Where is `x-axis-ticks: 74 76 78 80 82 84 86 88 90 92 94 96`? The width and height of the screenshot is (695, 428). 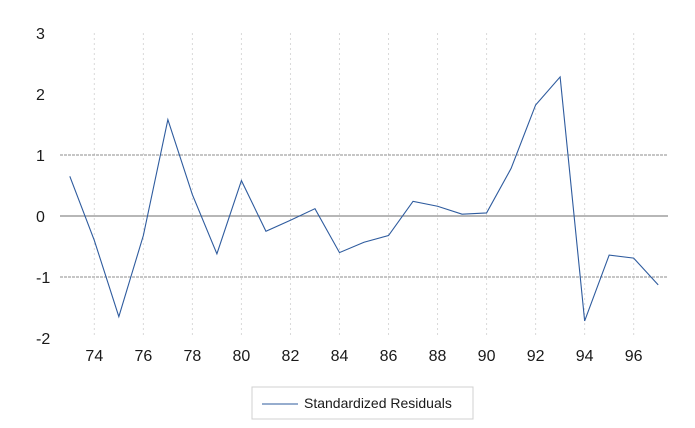
x-axis-ticks: 74 76 78 80 82 84 86 88 90 92 94 96 is located at coordinates (363, 356).